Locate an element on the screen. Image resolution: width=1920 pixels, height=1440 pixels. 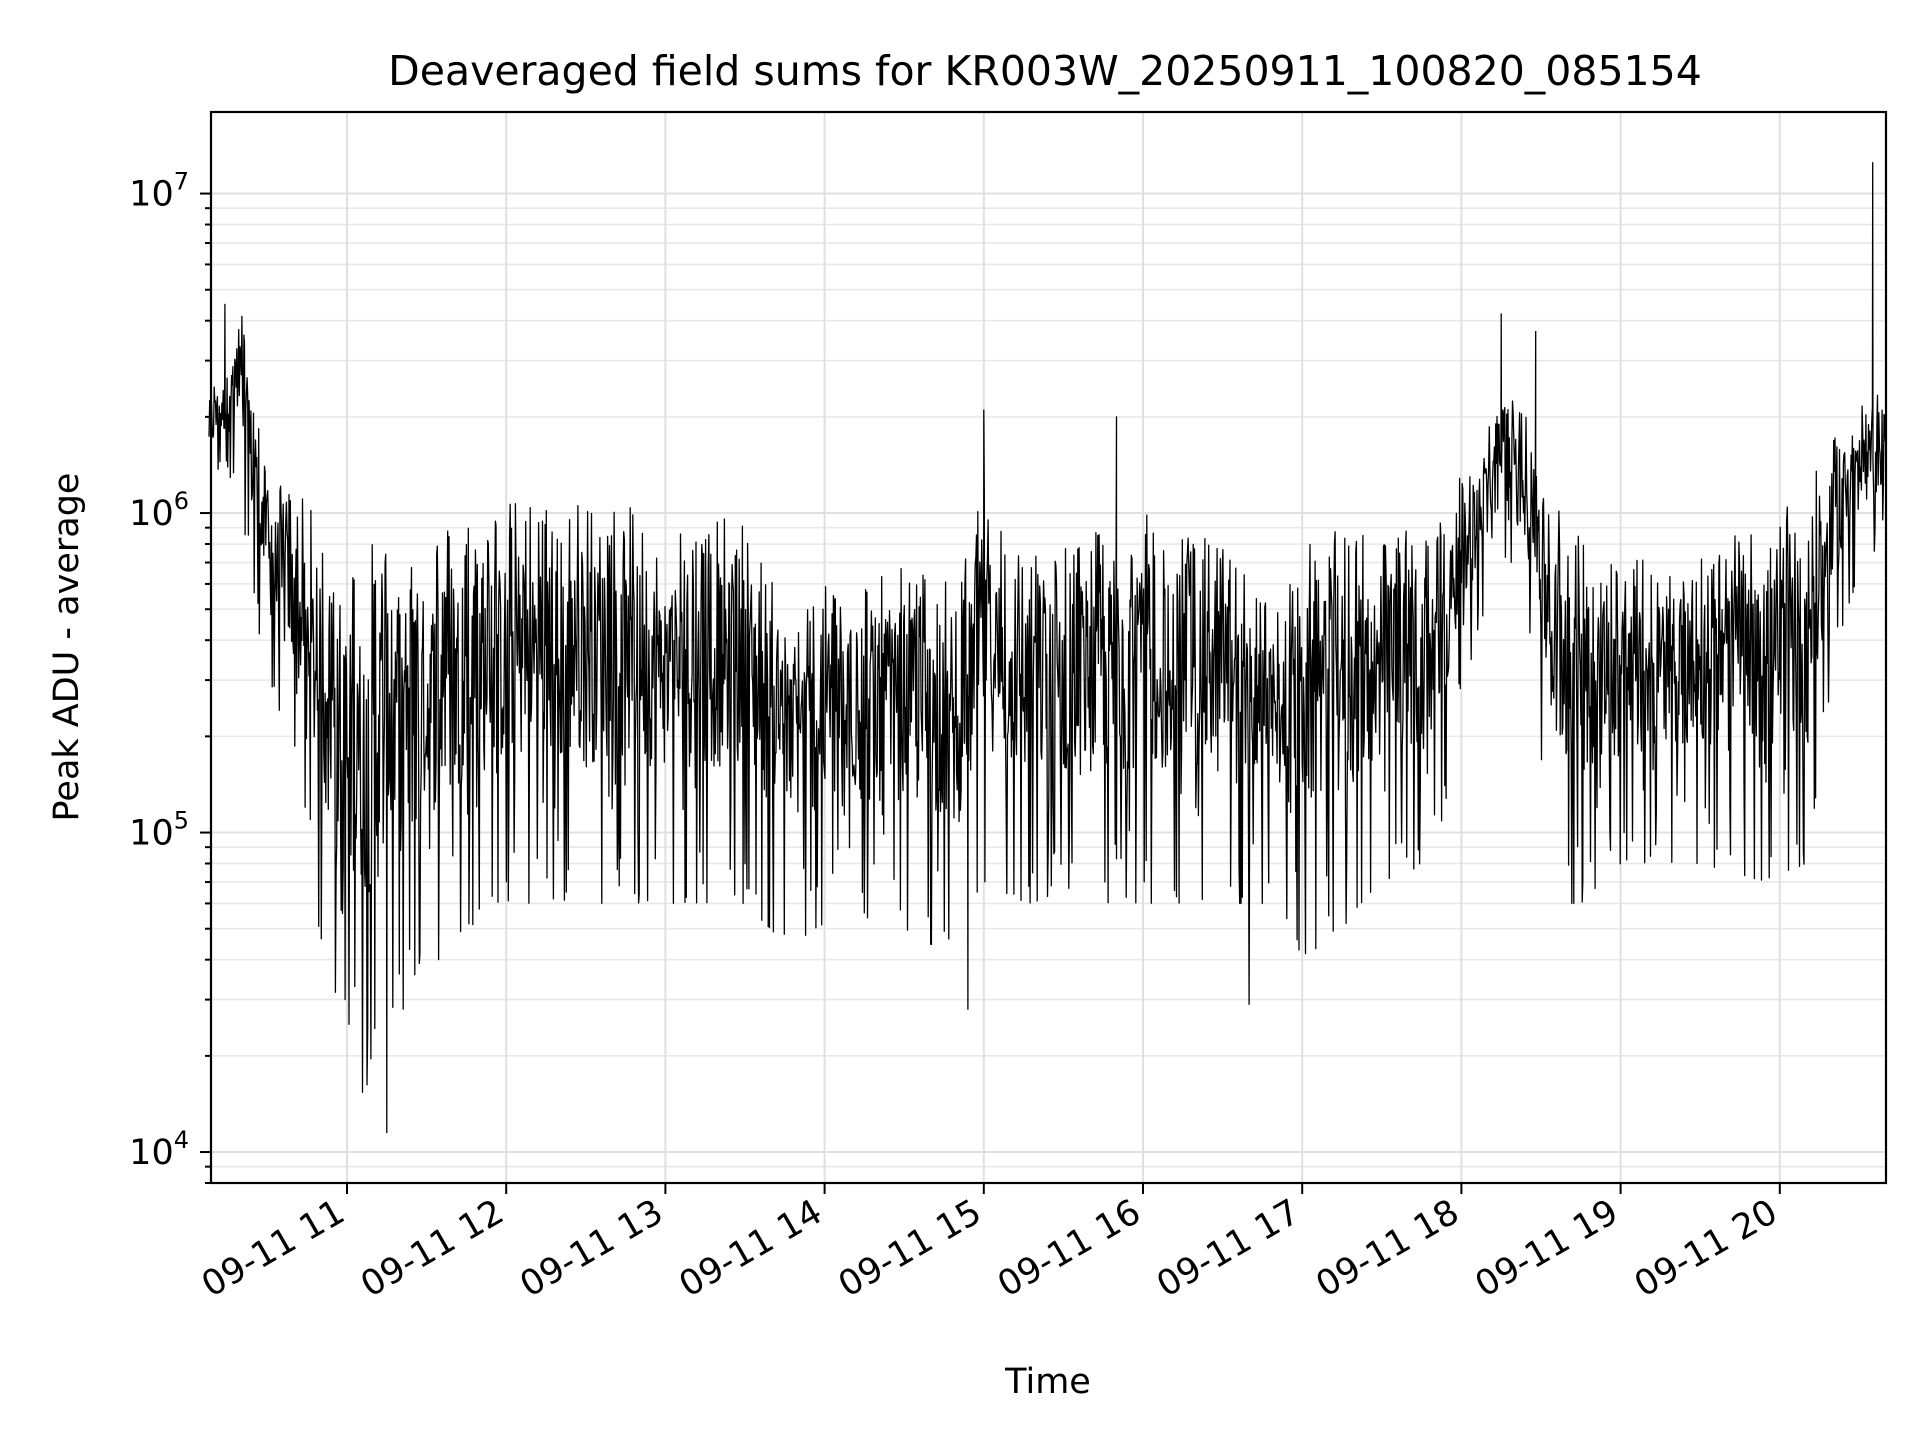
y-tick-label: 10⁷ is located at coordinates (159, 191).